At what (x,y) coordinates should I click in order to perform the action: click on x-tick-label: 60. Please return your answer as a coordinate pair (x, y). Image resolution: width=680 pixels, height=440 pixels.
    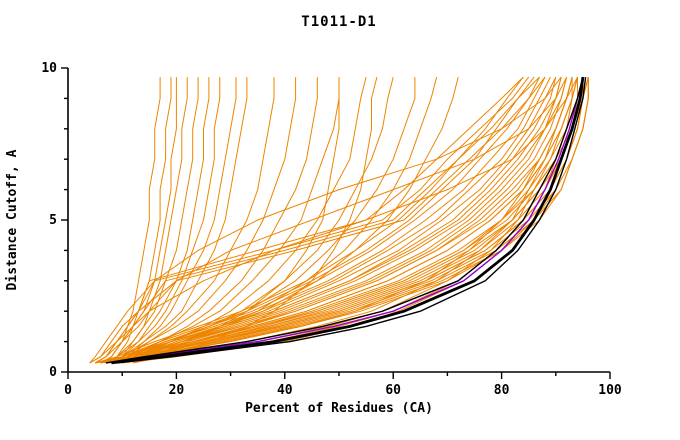
    Looking at the image, I should click on (393, 390).